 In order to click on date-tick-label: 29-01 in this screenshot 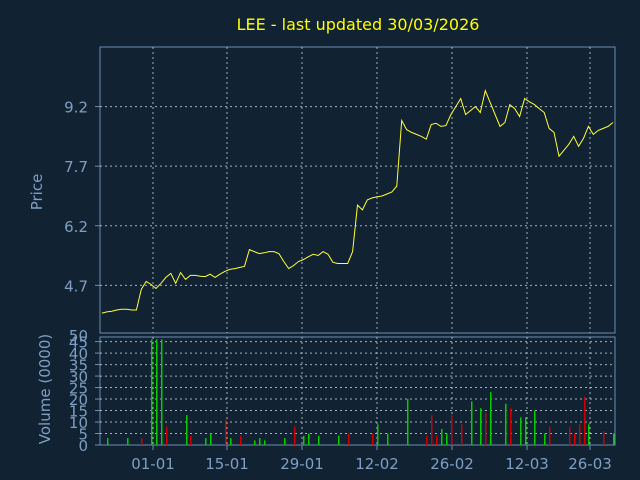, I will do `click(302, 464)`.